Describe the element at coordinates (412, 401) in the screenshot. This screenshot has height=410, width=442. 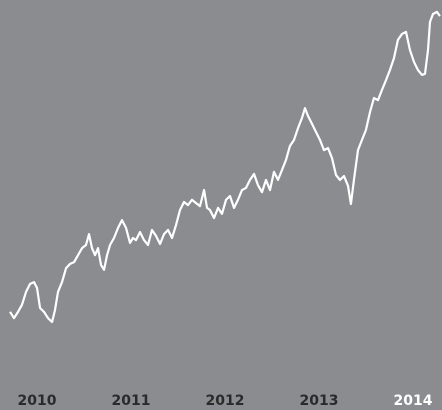
I see `x-tick-label: 2014` at that location.